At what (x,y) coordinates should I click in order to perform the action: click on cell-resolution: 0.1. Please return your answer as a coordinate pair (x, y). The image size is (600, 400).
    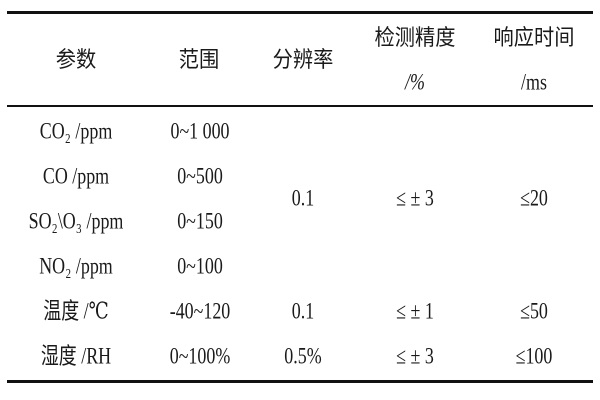
    Looking at the image, I should click on (303, 311).